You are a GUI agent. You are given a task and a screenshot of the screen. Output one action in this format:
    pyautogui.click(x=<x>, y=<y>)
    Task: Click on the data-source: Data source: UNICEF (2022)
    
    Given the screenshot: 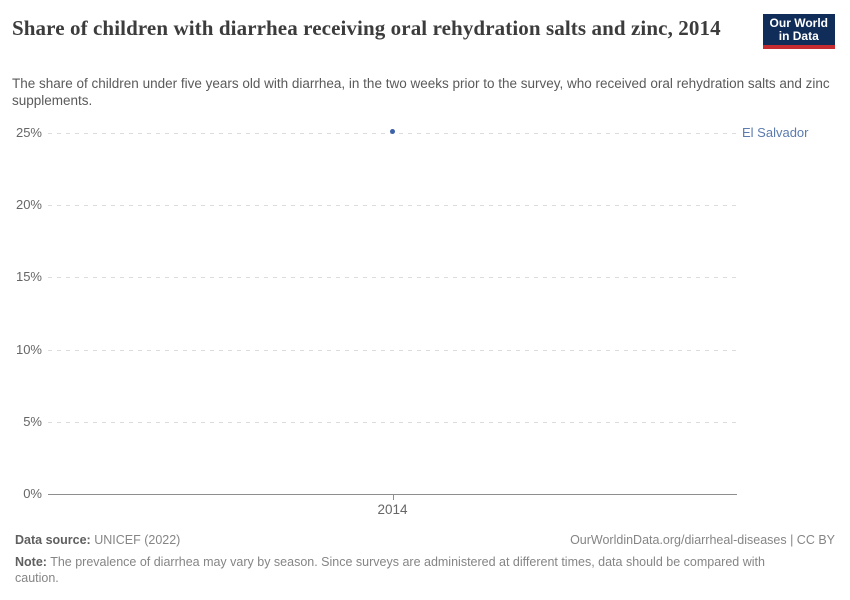 What is the action you would take?
    pyautogui.click(x=97, y=540)
    